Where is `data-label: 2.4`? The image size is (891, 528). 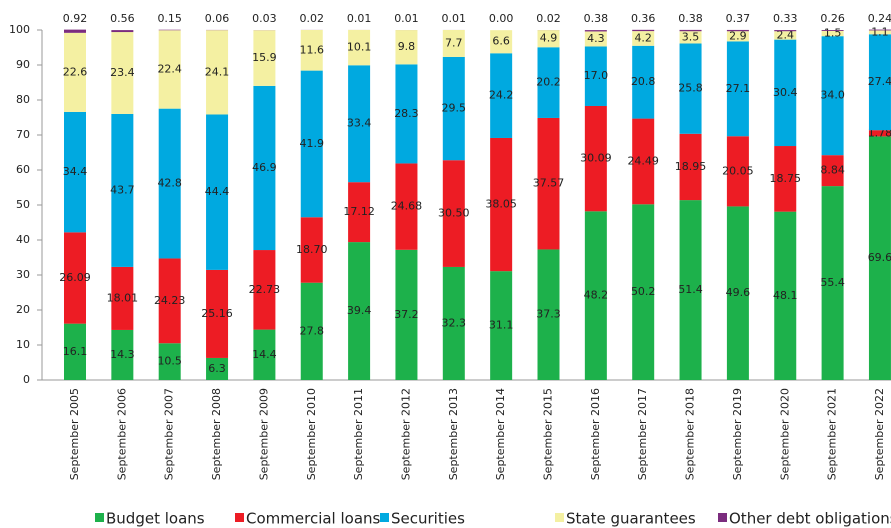 data-label: 2.4 is located at coordinates (786, 34).